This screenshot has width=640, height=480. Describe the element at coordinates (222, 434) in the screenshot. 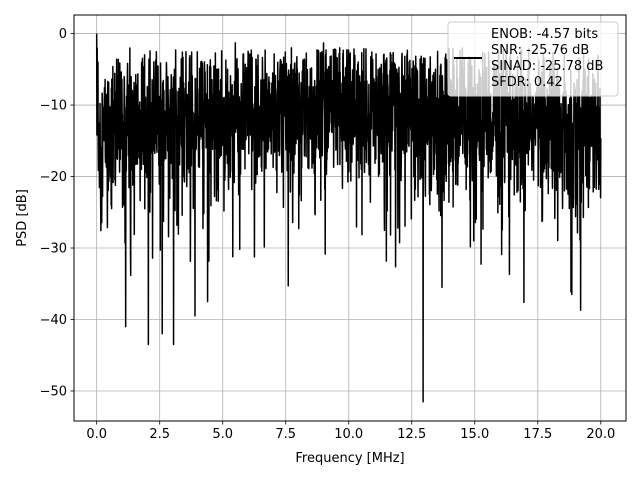

I see `x-tick-label: 5.0` at that location.